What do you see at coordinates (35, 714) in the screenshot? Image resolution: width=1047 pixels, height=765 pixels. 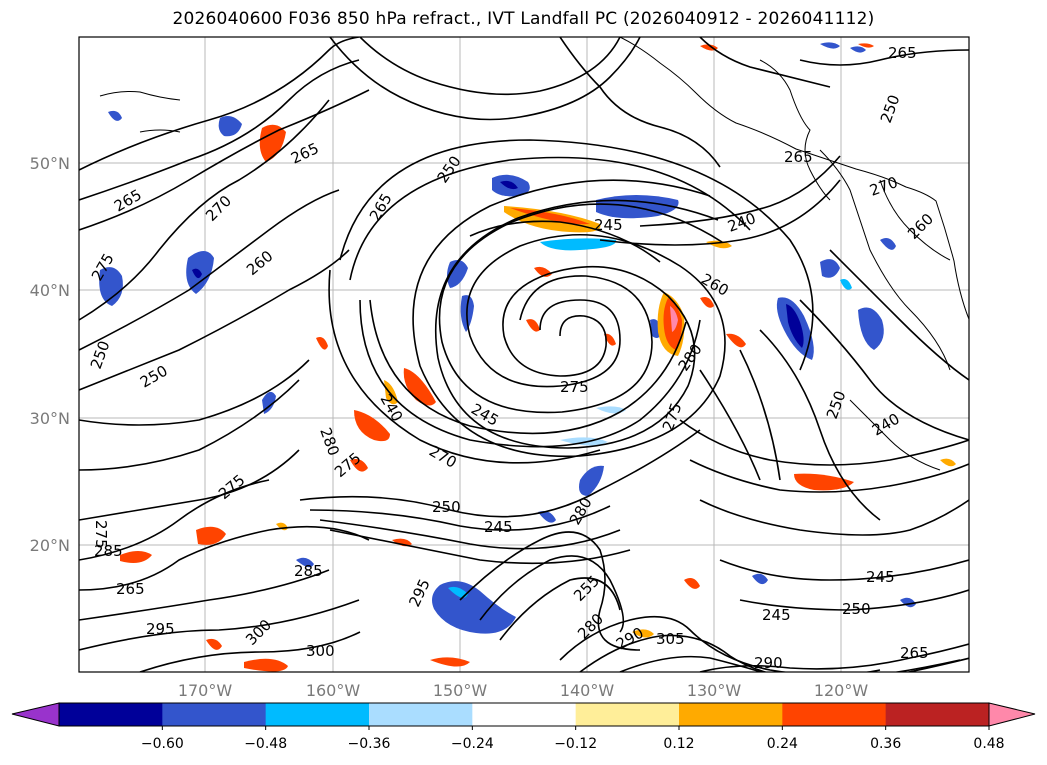 I see `colorbar-extend-left` at bounding box center [35, 714].